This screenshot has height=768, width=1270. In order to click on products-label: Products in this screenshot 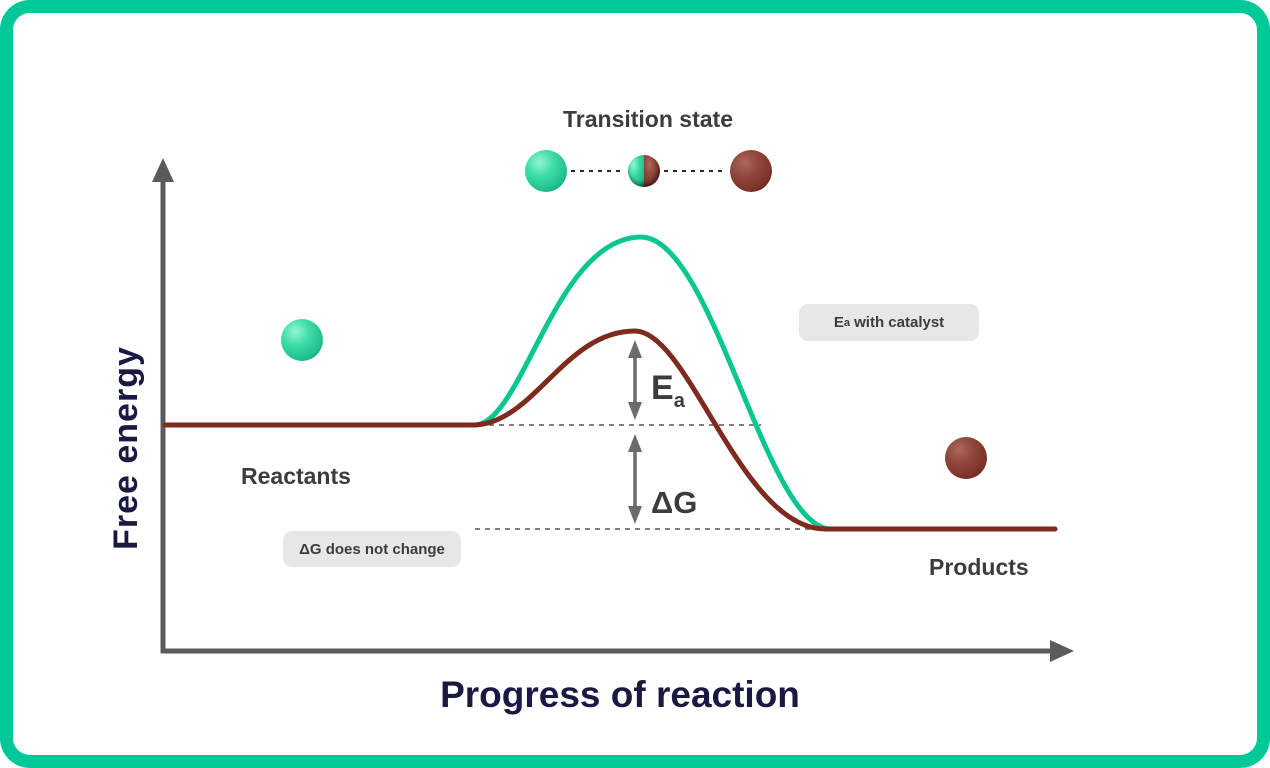, I will do `click(979, 567)`.